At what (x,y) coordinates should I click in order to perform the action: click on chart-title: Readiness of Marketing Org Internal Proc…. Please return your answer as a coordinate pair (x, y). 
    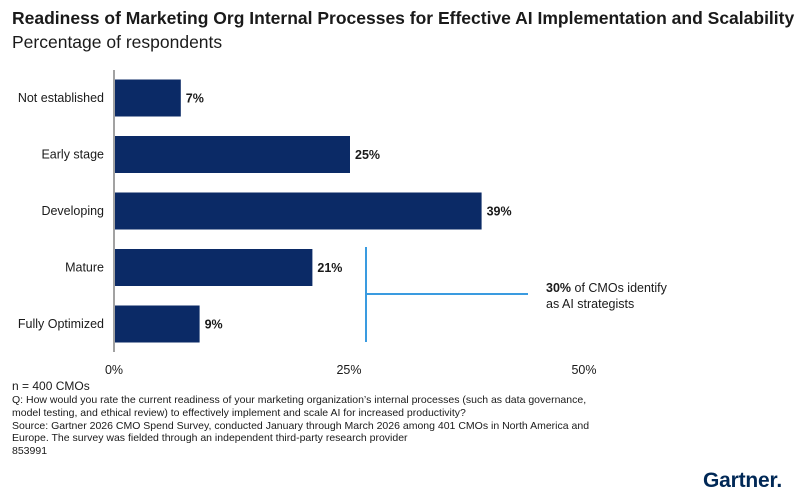
    Looking at the image, I should click on (403, 18).